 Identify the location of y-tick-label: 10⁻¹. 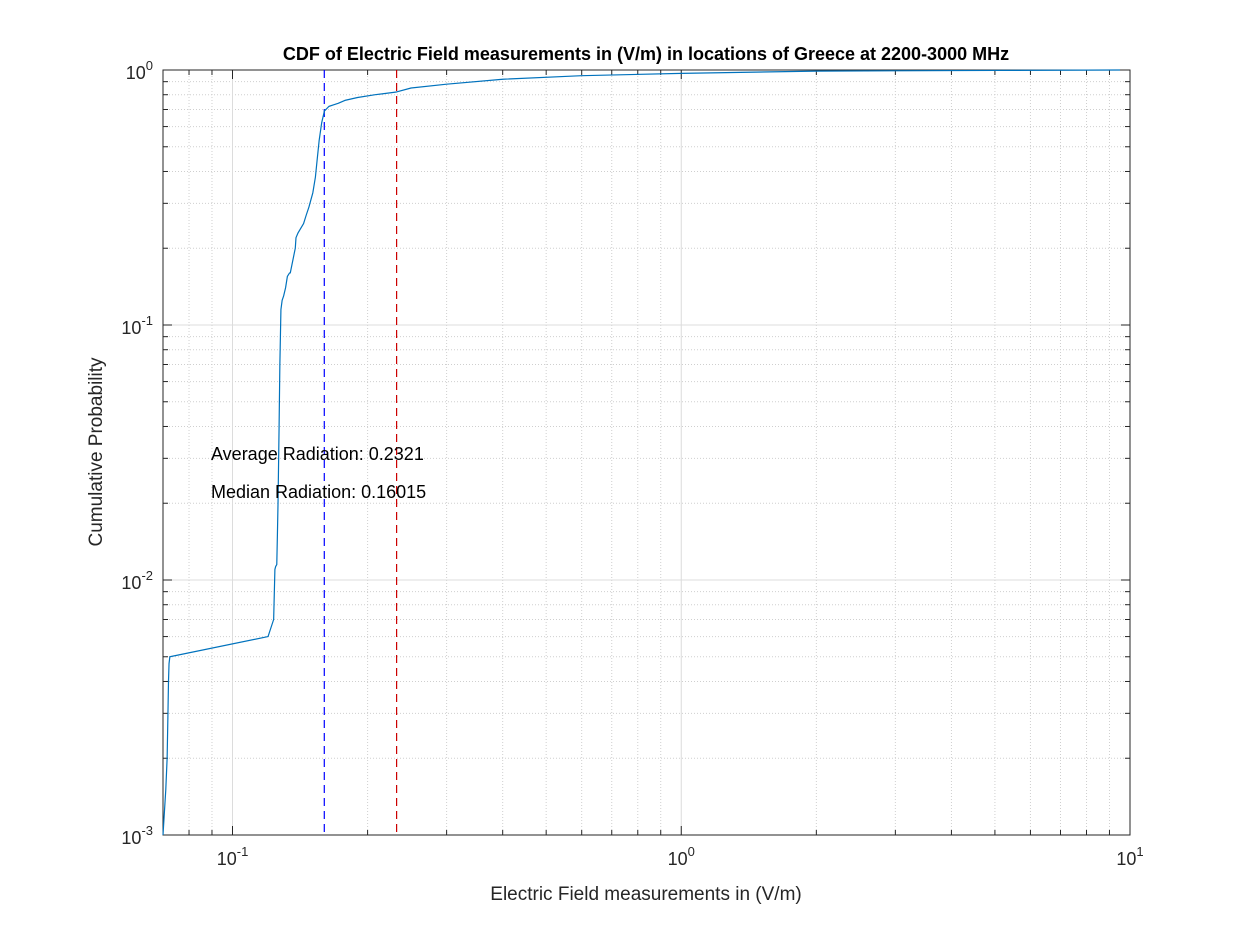
(137, 325).